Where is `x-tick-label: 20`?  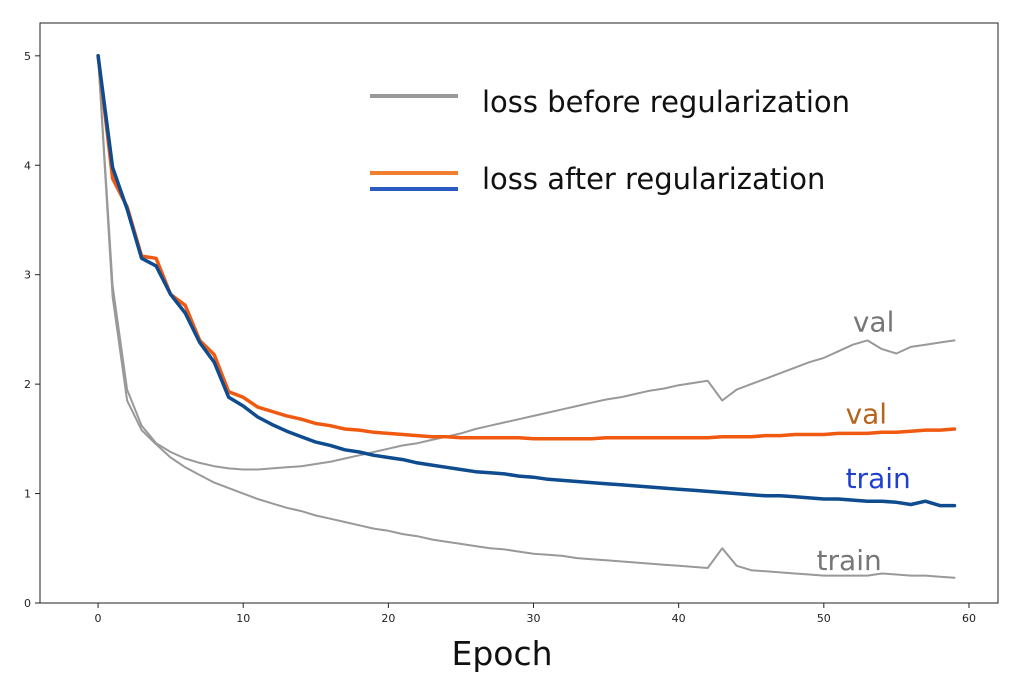 x-tick-label: 20 is located at coordinates (388, 618).